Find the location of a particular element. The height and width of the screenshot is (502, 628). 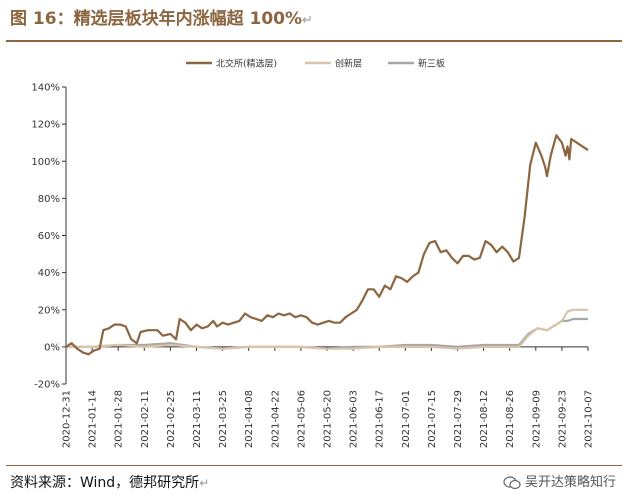

y-tick-label: 120% is located at coordinates (45, 125).